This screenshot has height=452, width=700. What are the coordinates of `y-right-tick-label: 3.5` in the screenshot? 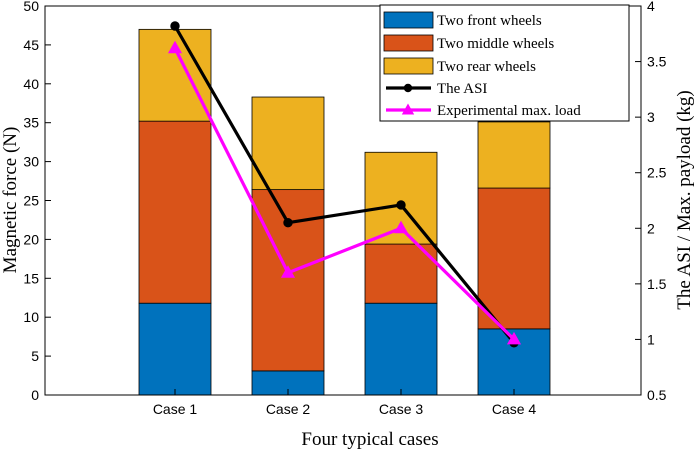 It's located at (657, 62).